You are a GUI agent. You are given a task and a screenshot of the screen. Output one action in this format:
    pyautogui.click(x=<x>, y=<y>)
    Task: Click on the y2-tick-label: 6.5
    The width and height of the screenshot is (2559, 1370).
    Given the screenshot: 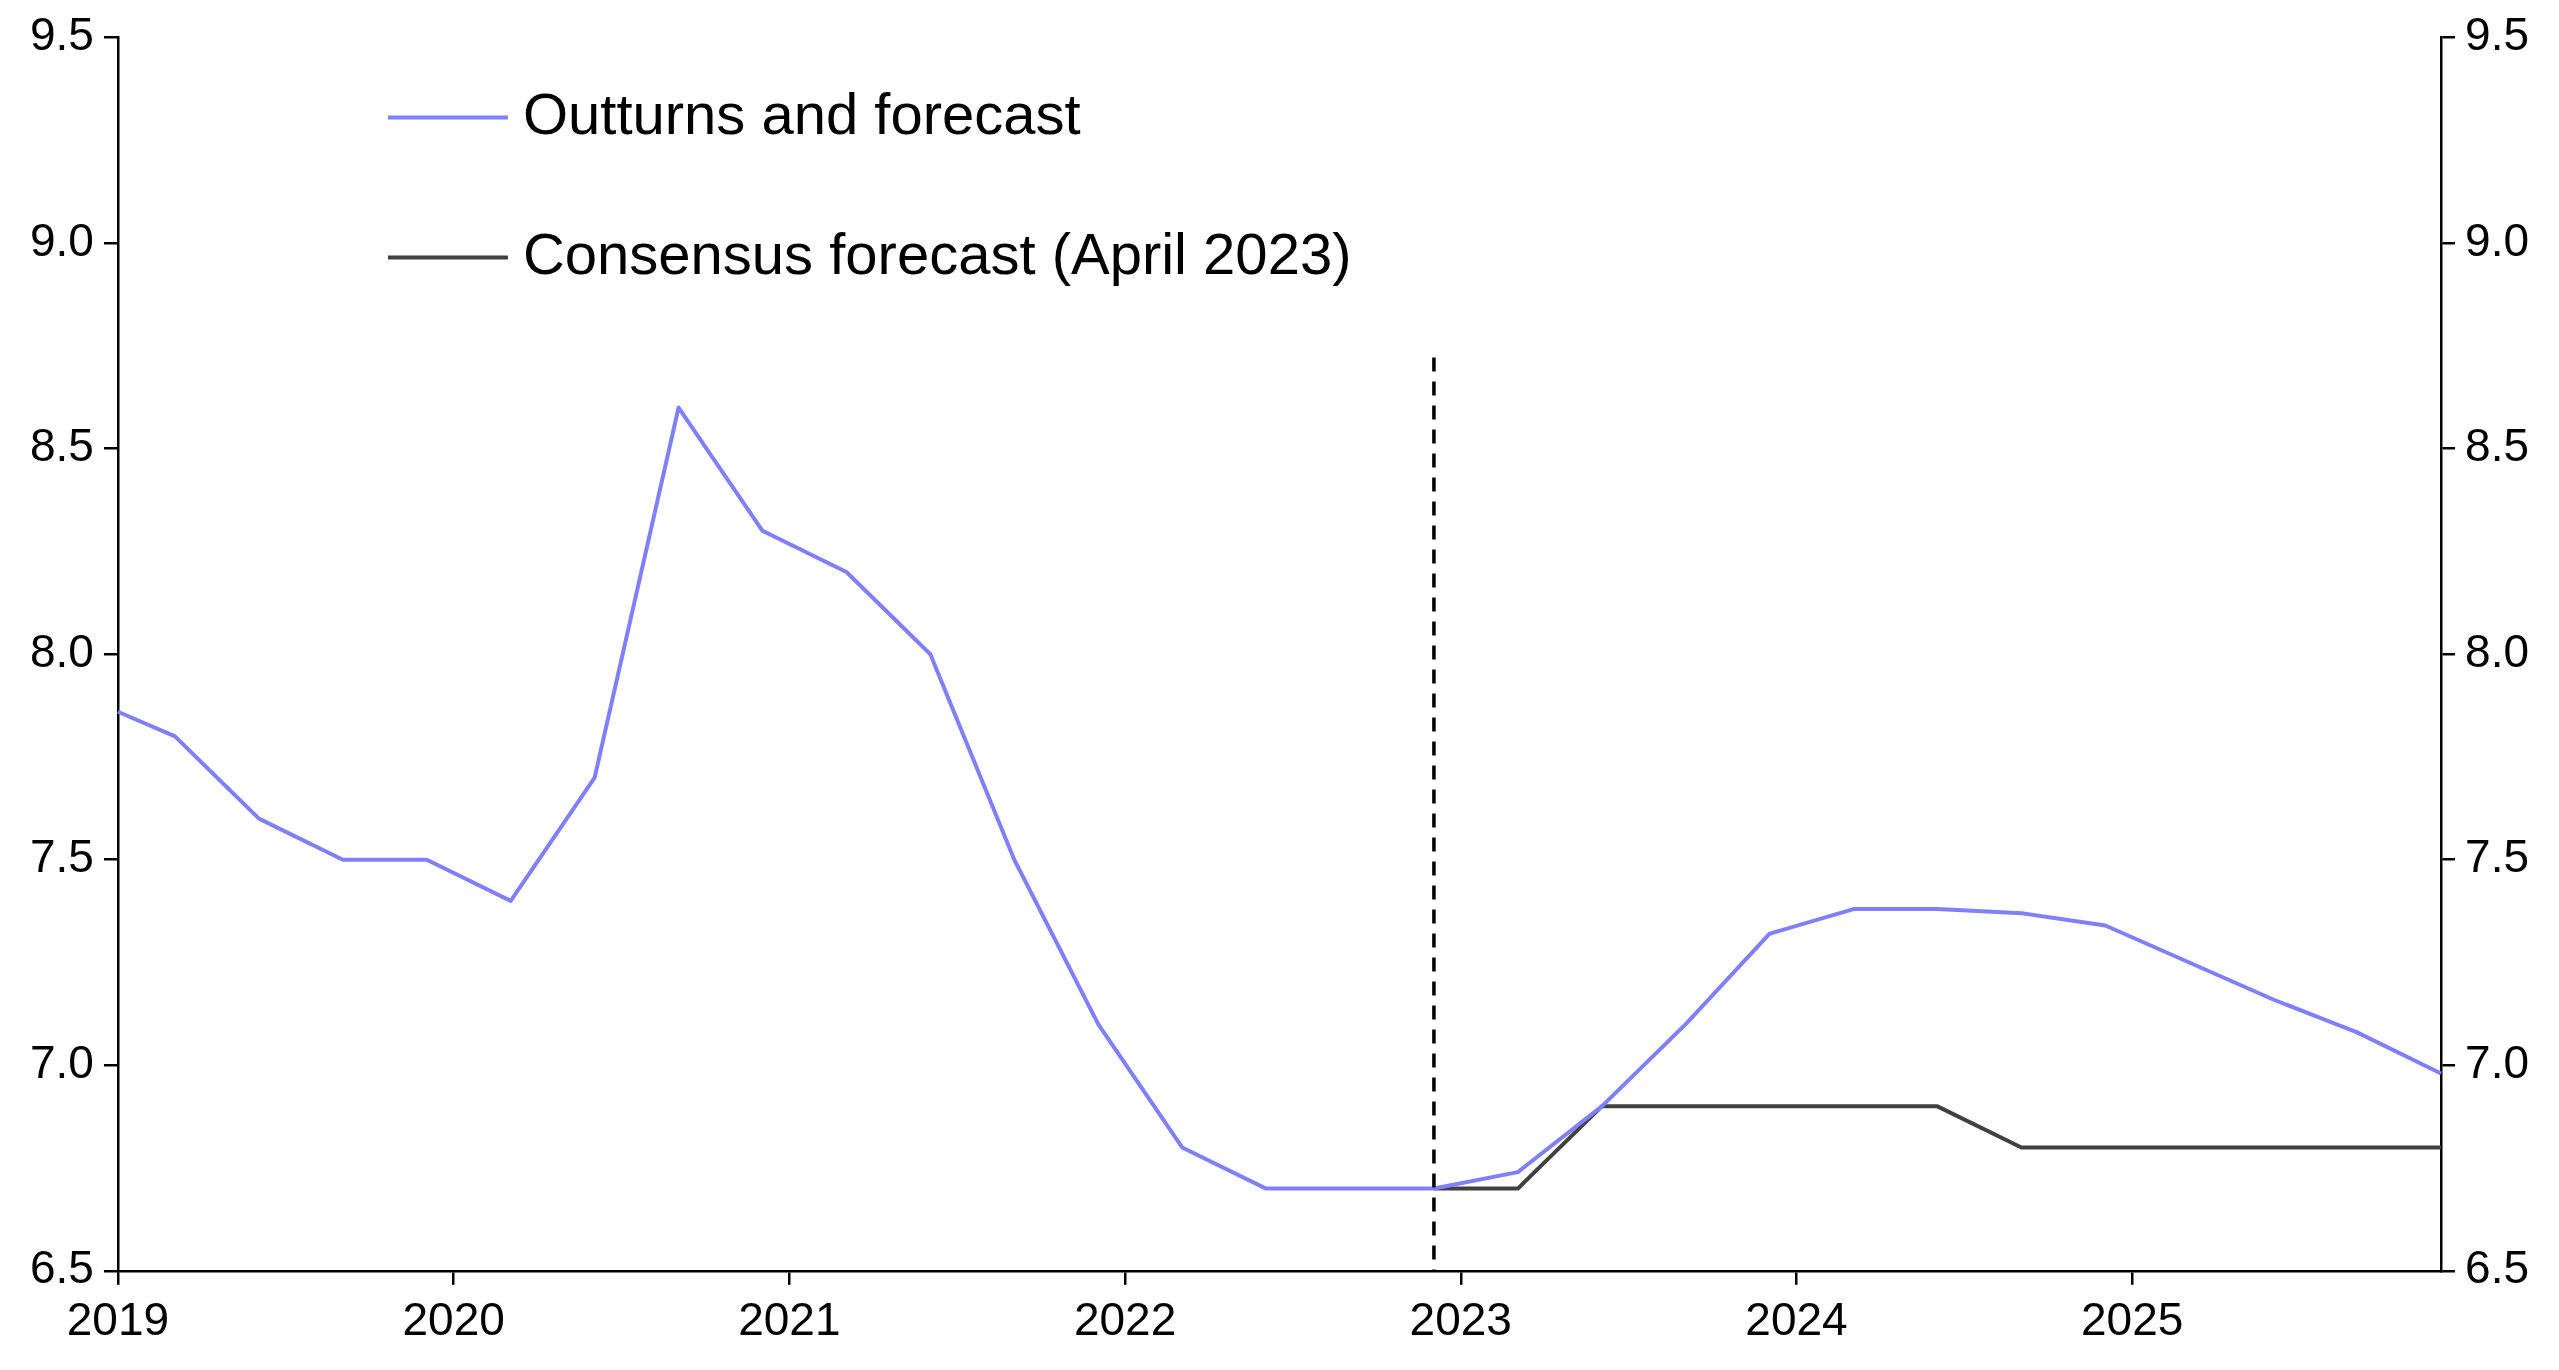 What is the action you would take?
    pyautogui.click(x=2497, y=1267)
    